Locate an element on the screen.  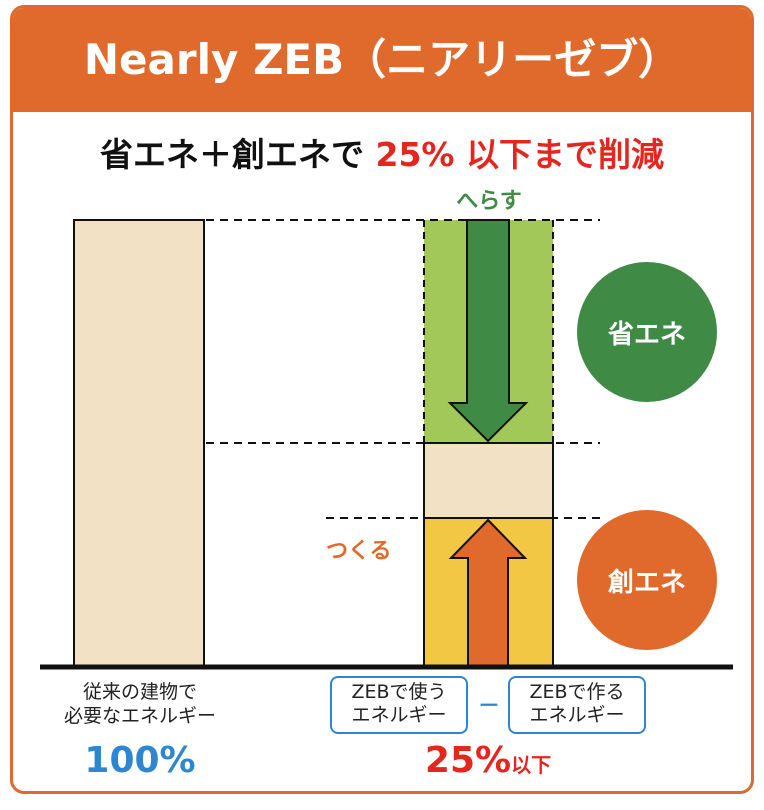
zeb-make-line2: エネルギー is located at coordinates (577, 715).